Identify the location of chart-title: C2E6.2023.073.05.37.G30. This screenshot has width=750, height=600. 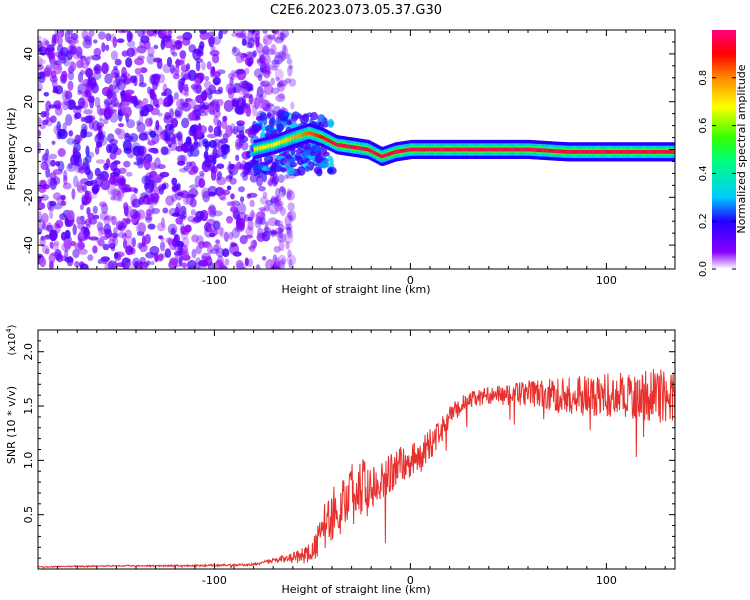
(356, 10).